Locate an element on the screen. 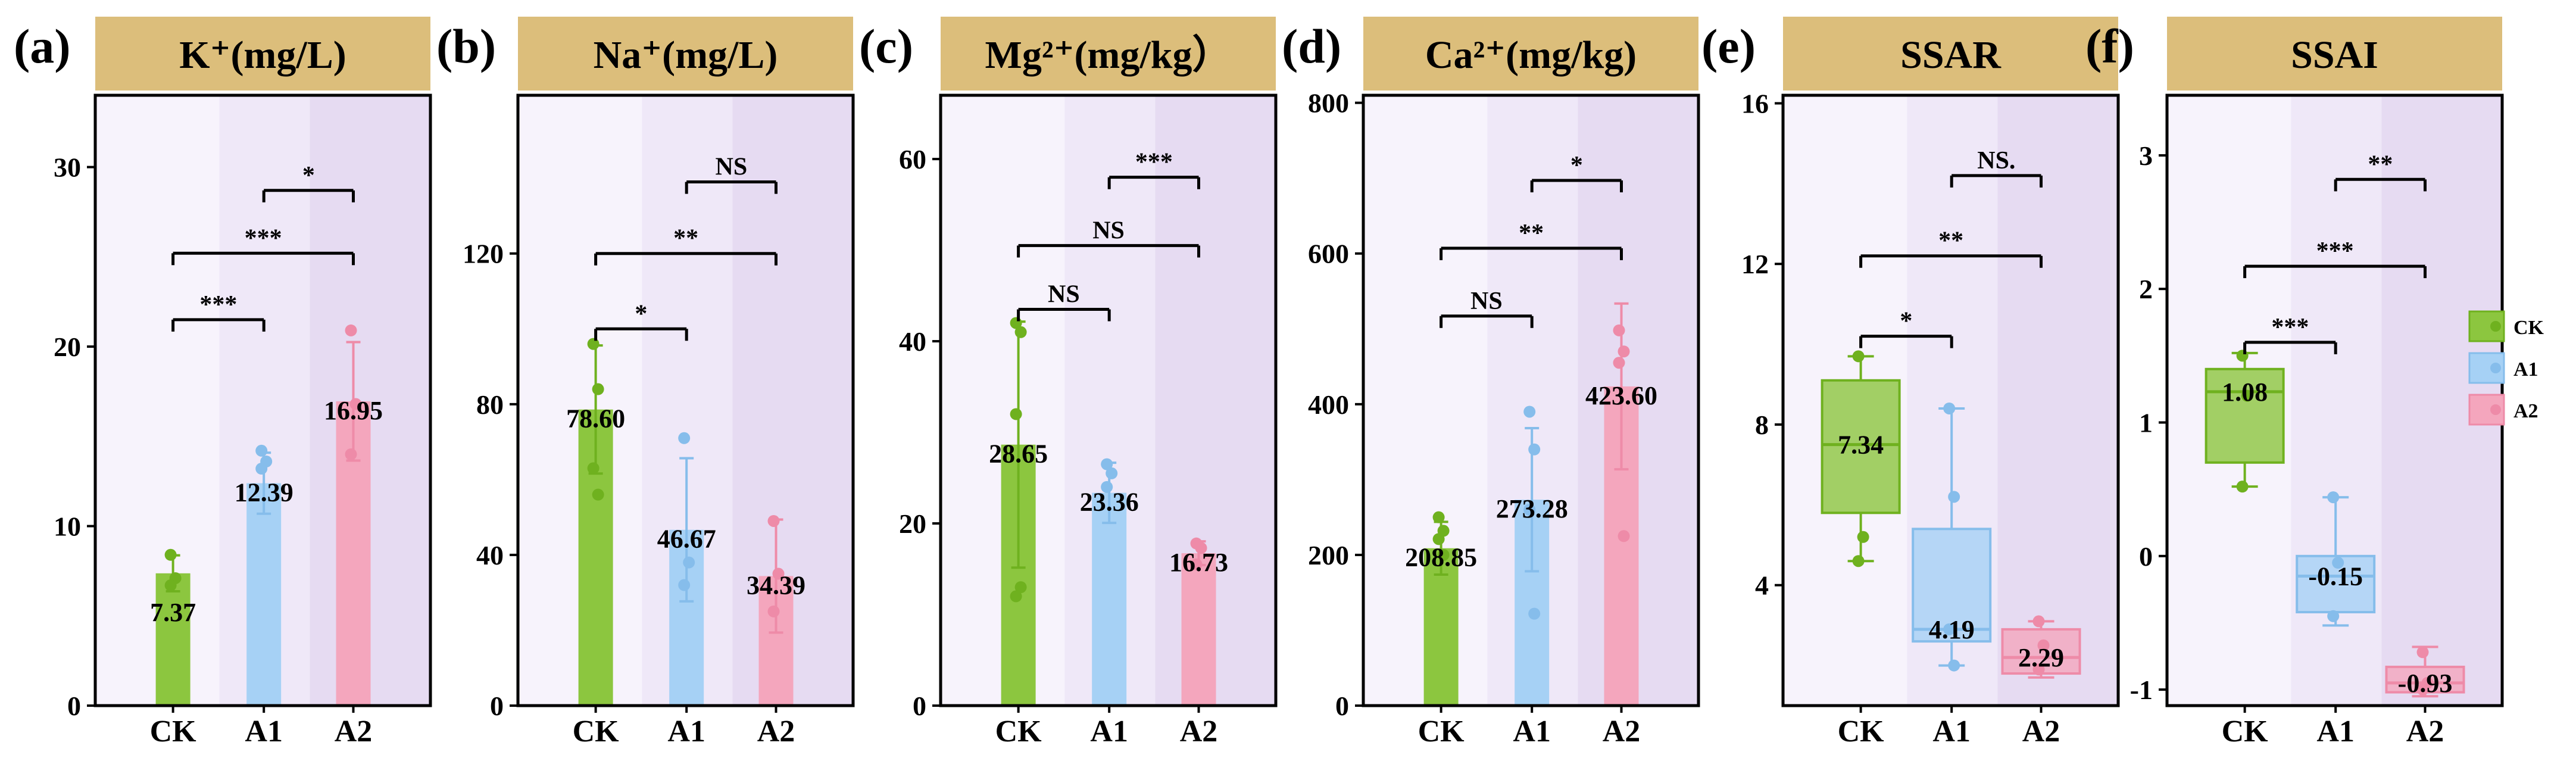 The height and width of the screenshot is (761, 2576). sig-label: NS. is located at coordinates (1996, 161).